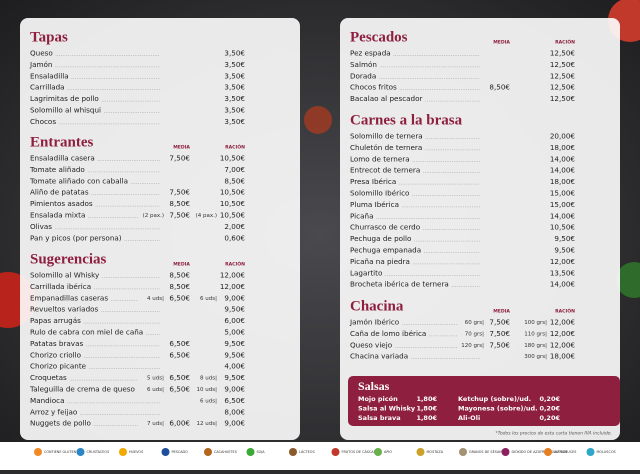 The width and height of the screenshot is (640, 474). What do you see at coordinates (388, 333) in the screenshot?
I see `item-name: Caña de lomo ibérica` at bounding box center [388, 333].